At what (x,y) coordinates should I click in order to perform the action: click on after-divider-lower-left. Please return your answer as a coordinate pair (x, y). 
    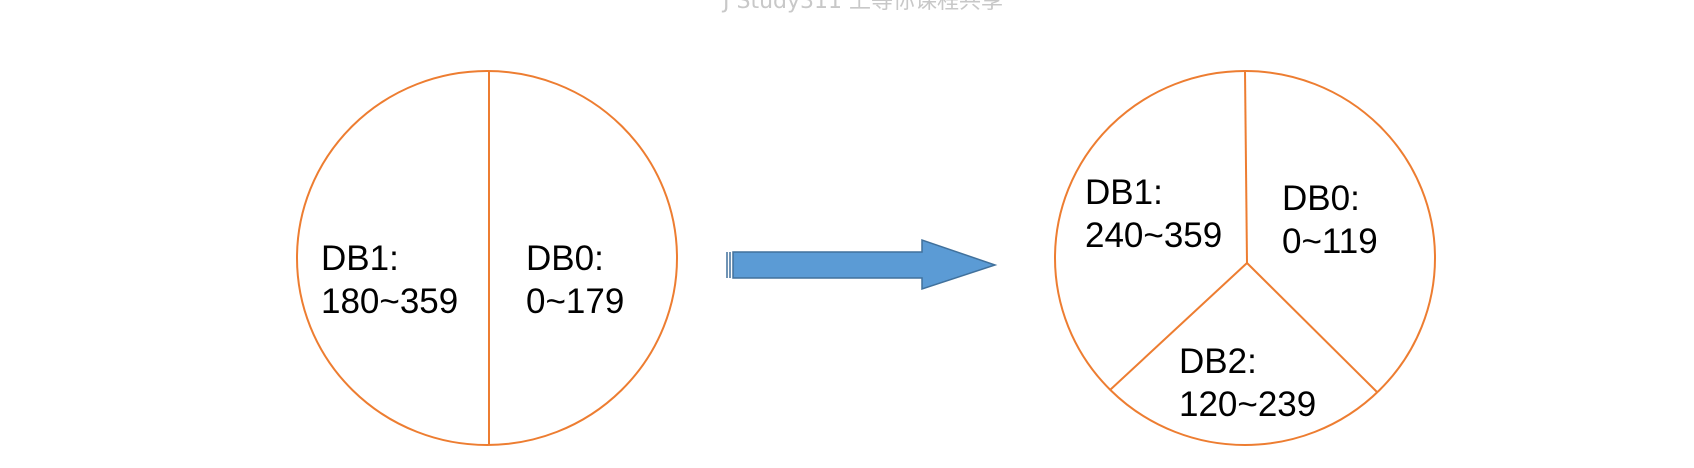
    Looking at the image, I should click on (1178, 326).